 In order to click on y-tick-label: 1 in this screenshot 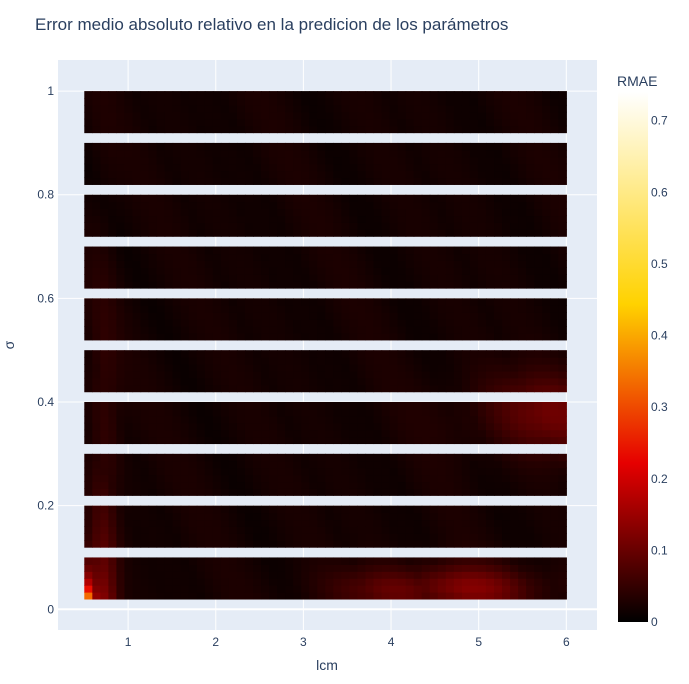, I will do `click(50, 91)`.